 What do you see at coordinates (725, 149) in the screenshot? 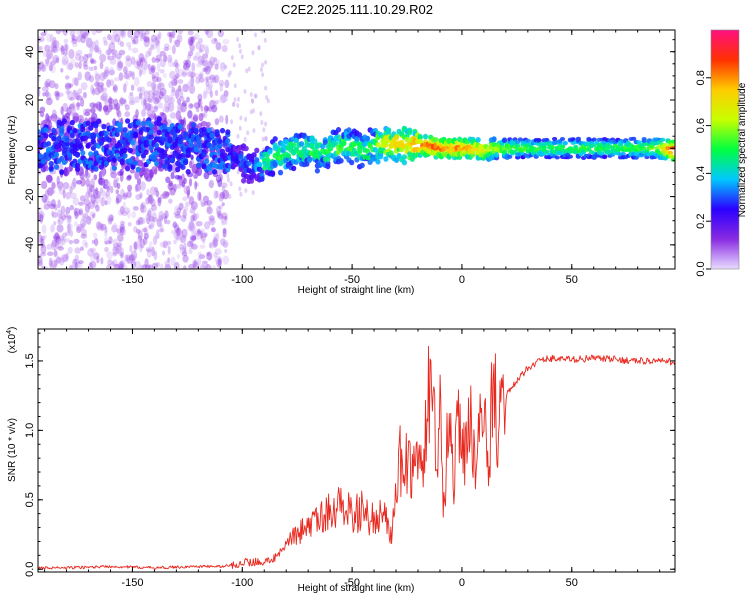
I see `colorbar-gradient` at bounding box center [725, 149].